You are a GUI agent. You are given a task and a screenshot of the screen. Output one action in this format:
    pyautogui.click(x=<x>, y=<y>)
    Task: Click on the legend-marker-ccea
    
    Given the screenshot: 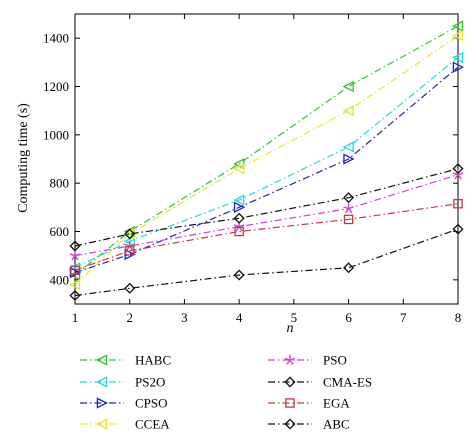 What is the action you would take?
    pyautogui.click(x=101, y=424)
    